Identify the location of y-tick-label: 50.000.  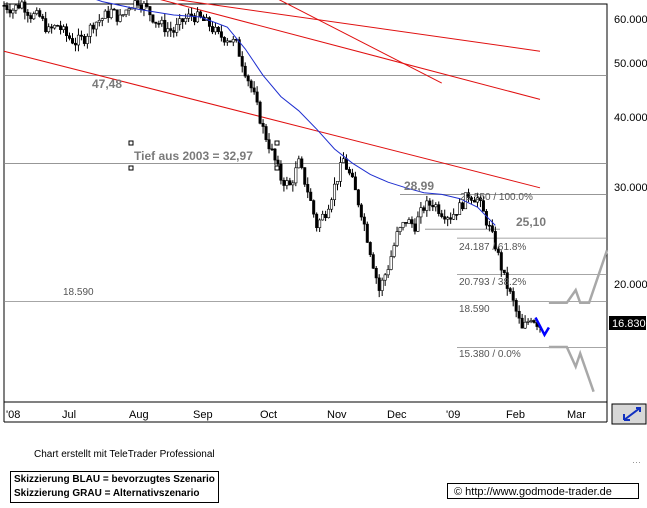
(630, 64).